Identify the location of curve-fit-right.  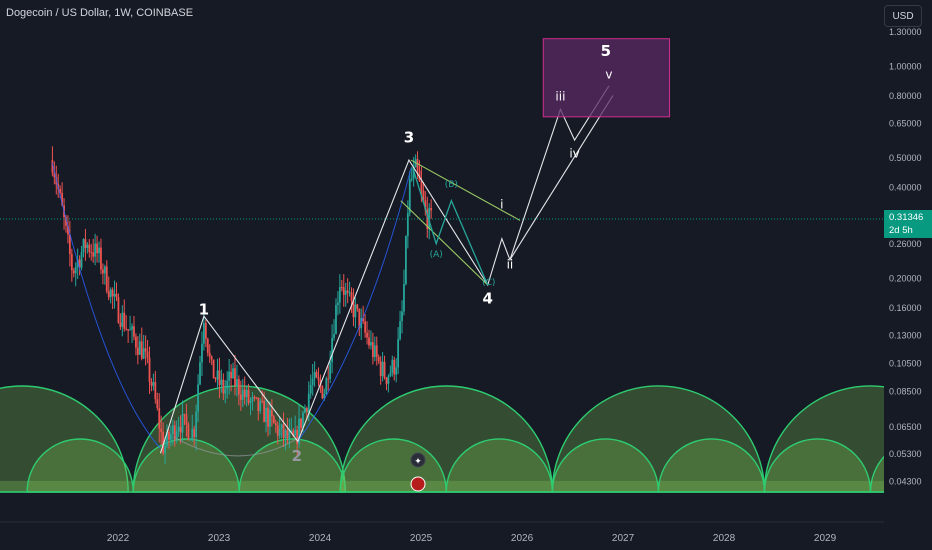
(354, 305).